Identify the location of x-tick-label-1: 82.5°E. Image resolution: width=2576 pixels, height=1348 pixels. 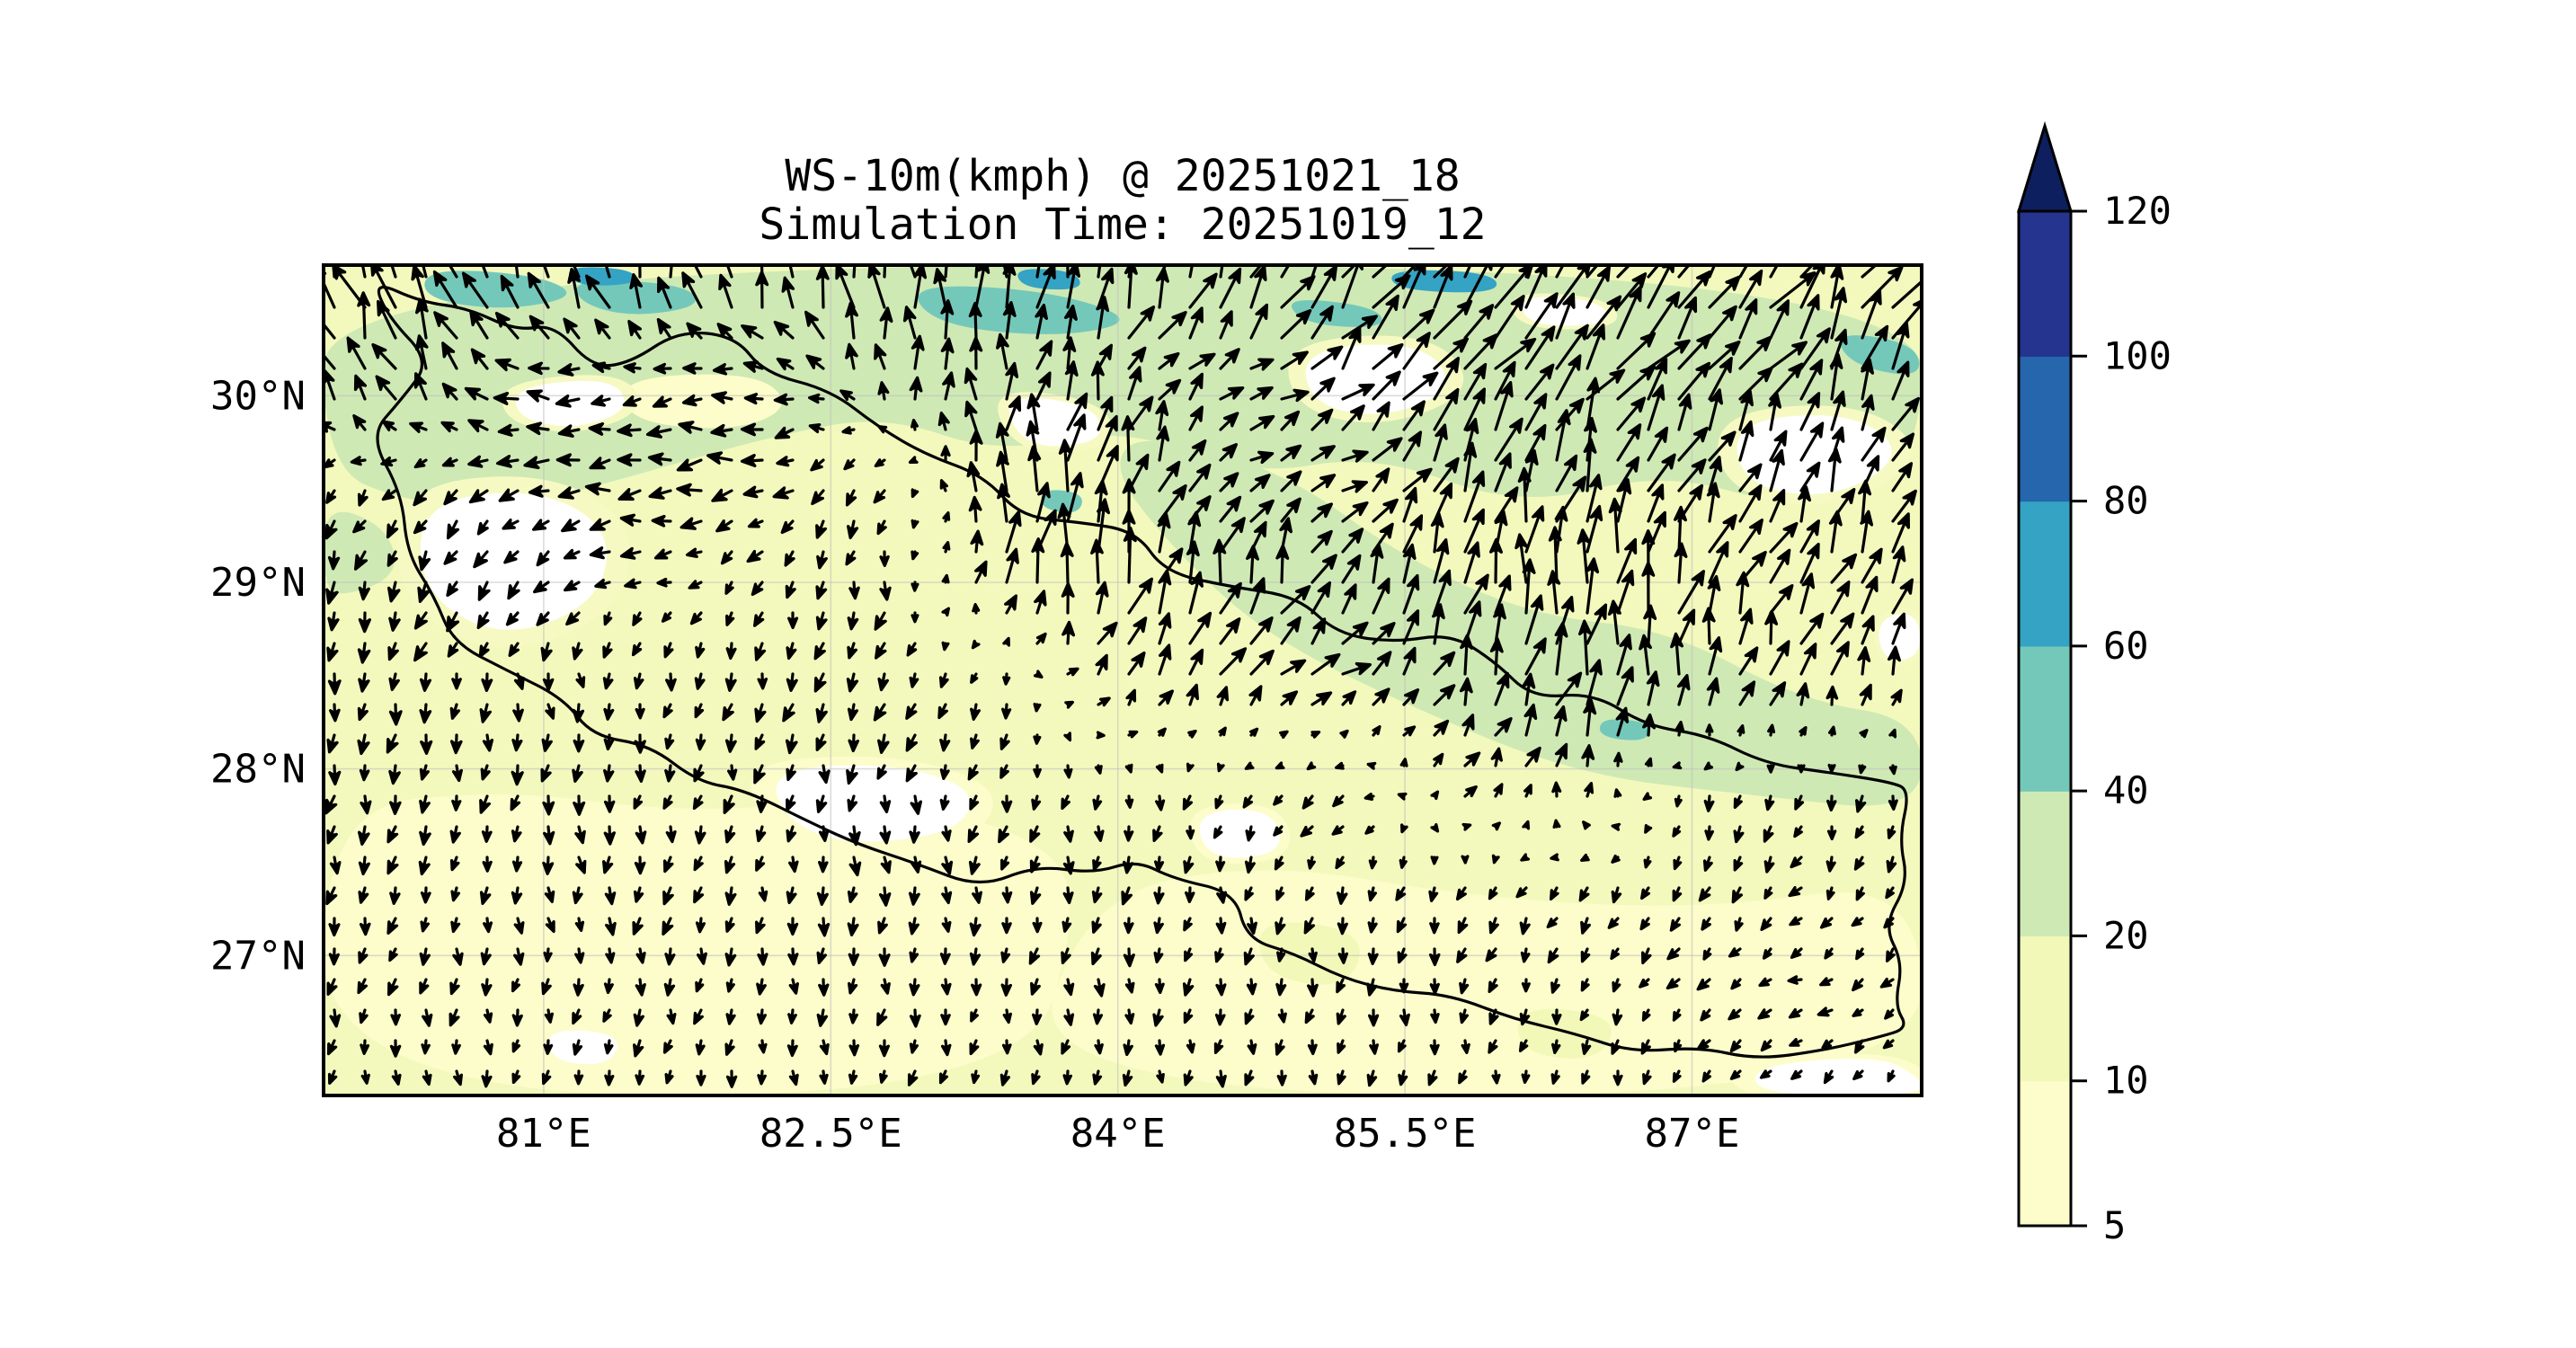
(830, 1134).